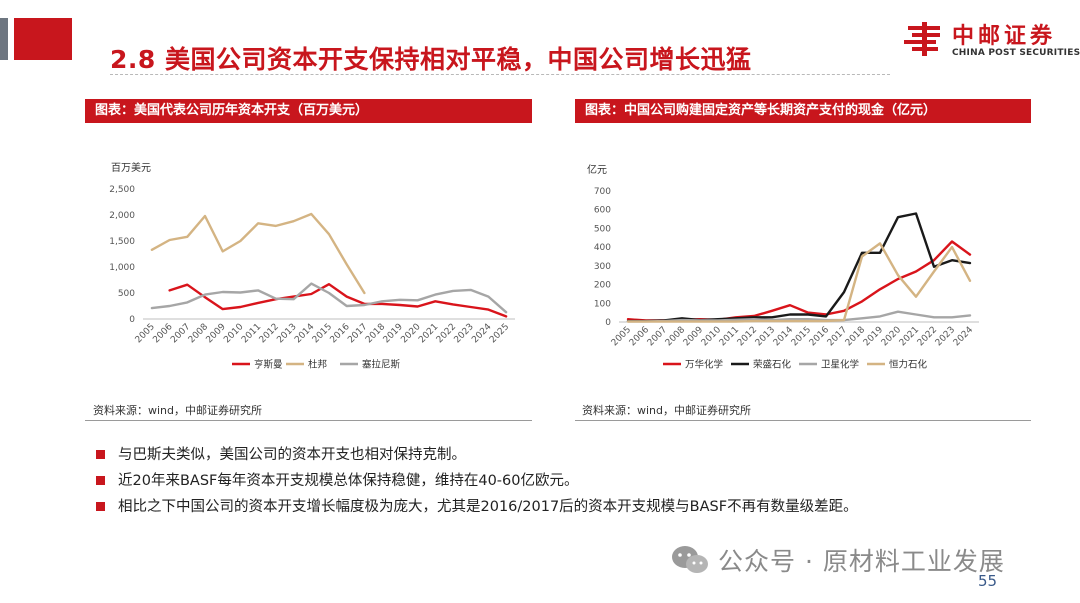 This screenshot has width=1080, height=603. I want to click on chart2-x-tick-label: 2020, so click(891, 336).